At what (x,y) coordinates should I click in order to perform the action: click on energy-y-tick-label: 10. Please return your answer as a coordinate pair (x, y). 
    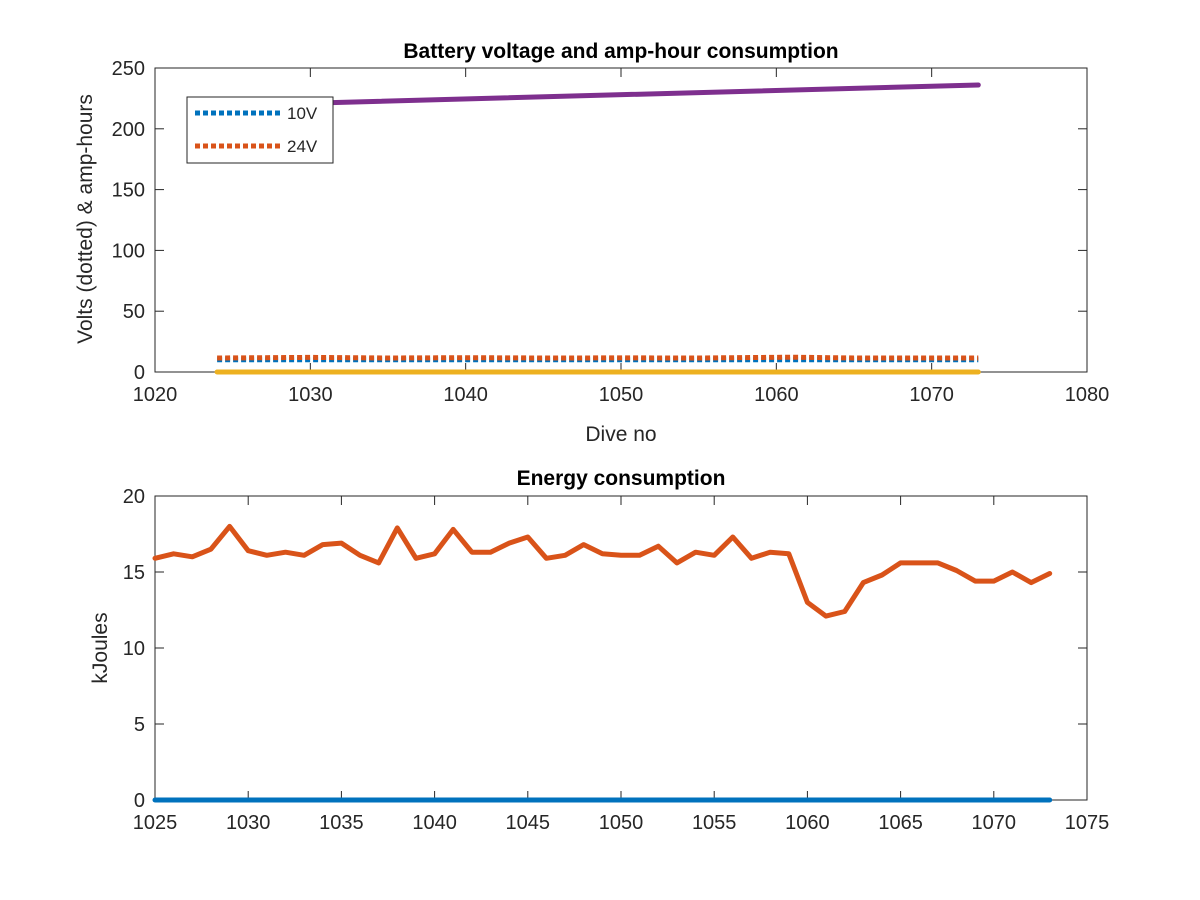
    Looking at the image, I should click on (134, 649).